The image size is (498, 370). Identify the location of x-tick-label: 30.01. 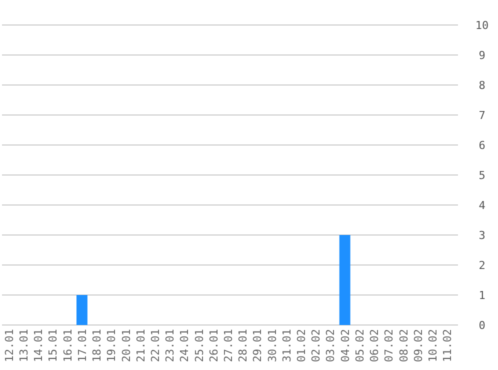
(272, 345).